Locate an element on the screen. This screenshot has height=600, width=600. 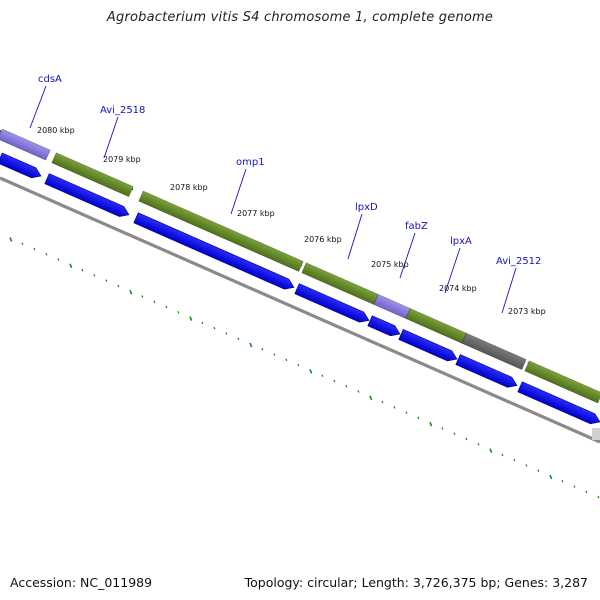
gene-label-omp1: omp1 is located at coordinates (250, 162).